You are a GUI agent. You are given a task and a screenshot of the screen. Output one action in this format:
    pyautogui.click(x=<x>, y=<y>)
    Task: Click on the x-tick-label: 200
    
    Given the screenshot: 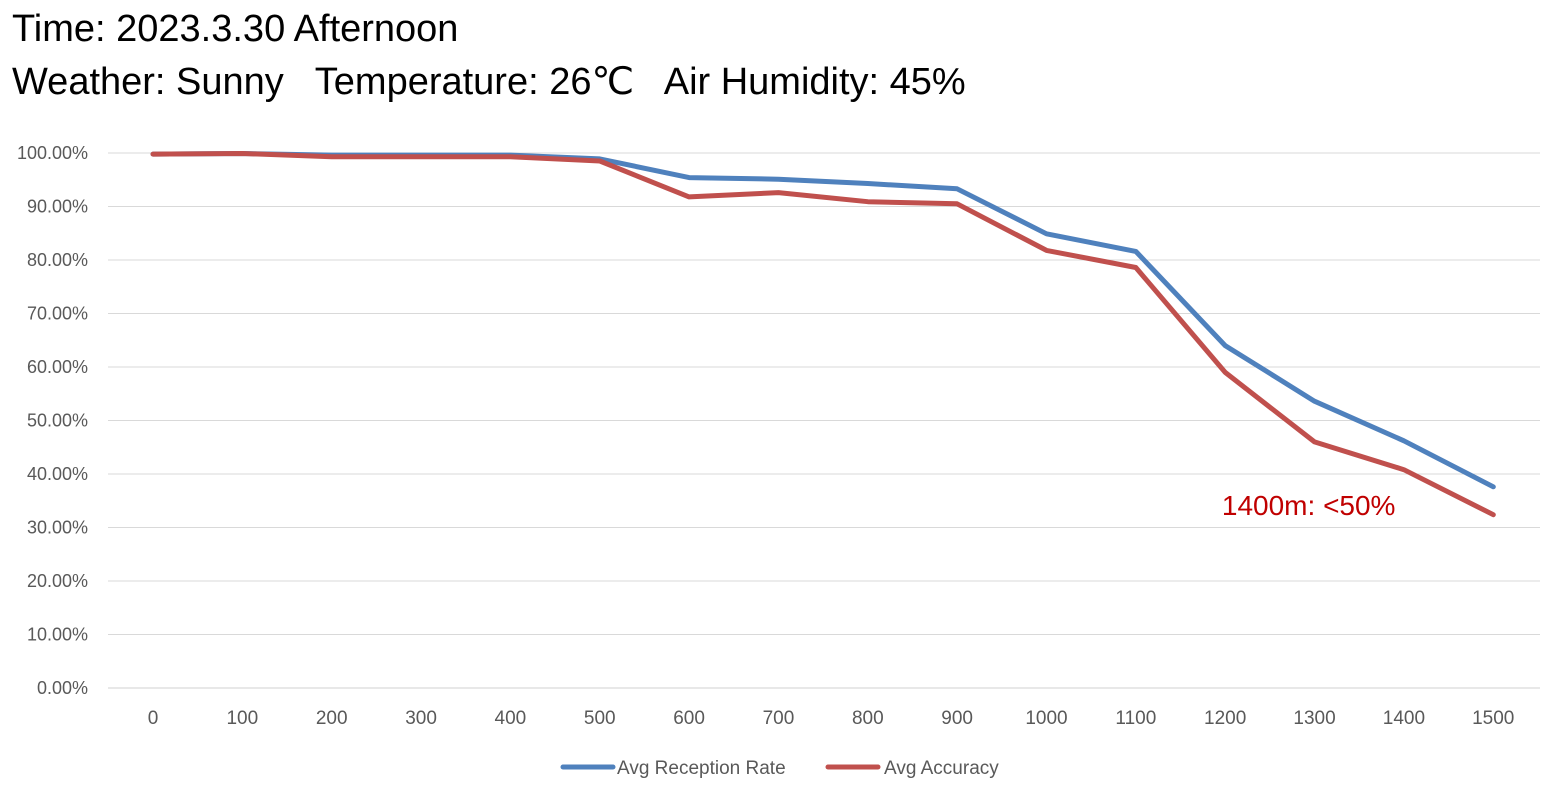 What is the action you would take?
    pyautogui.click(x=332, y=718)
    